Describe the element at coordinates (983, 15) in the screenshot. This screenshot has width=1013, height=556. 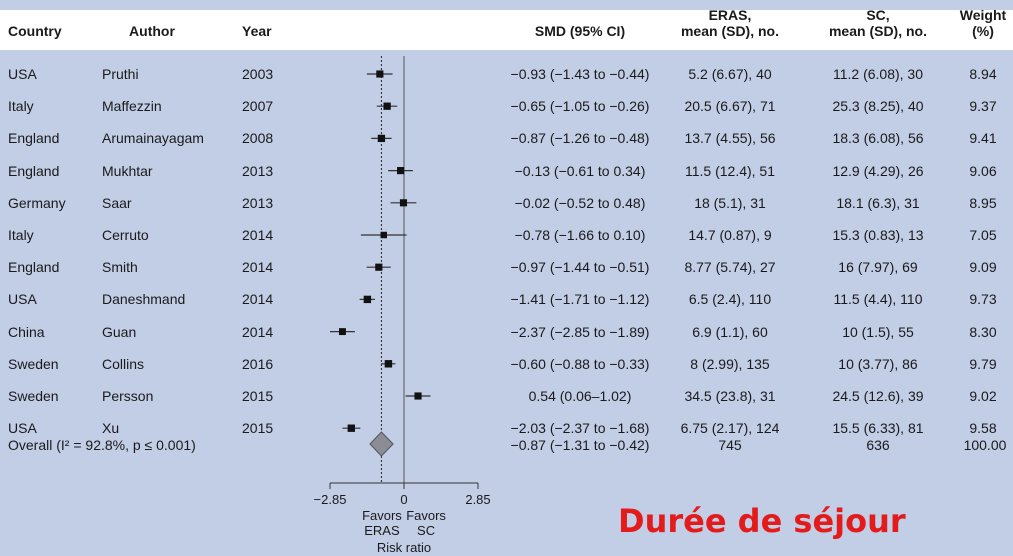
I see `header-weight-line1: Weight` at that location.